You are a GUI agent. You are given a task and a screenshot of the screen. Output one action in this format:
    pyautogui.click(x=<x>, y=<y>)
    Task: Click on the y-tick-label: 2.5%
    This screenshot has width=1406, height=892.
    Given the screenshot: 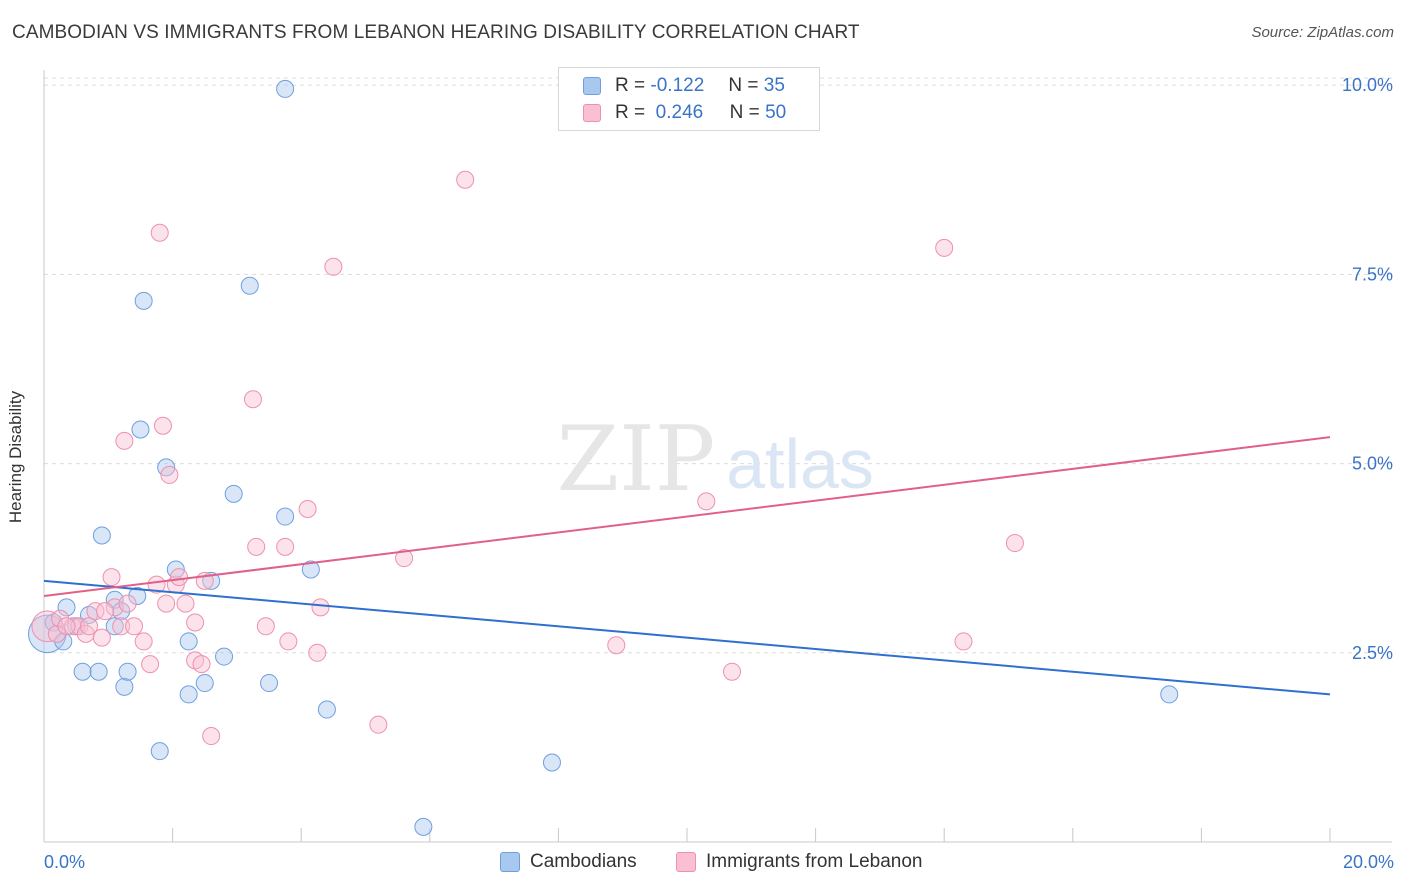 What is the action you would take?
    pyautogui.click(x=1372, y=653)
    